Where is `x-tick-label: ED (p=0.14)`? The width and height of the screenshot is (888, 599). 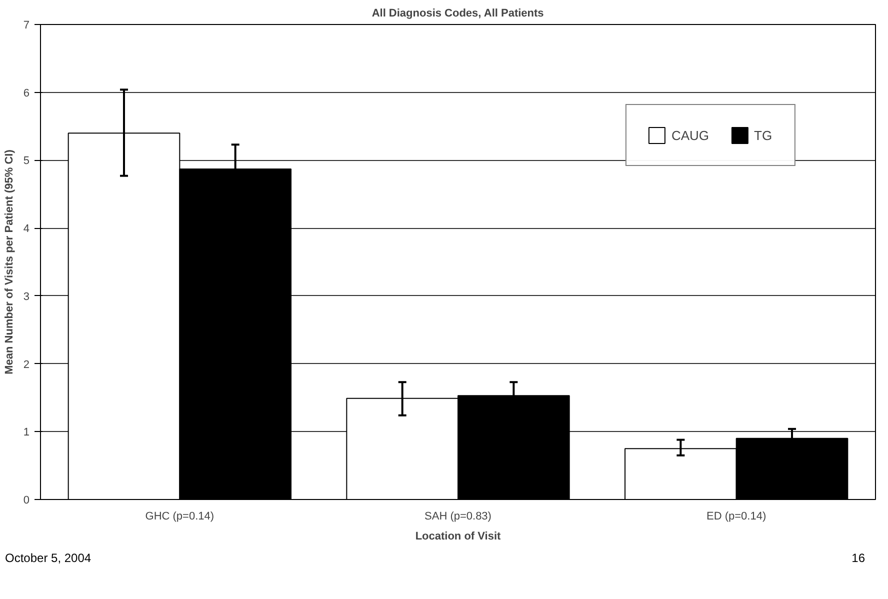
x-tick-label: ED (p=0.14) is located at coordinates (736, 516).